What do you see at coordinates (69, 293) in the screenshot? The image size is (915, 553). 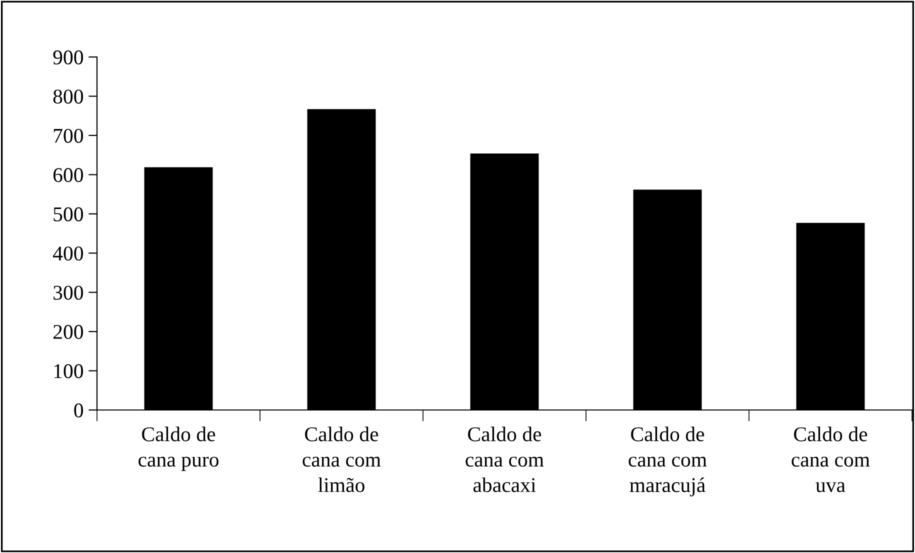 I see `y-tick-label: 300` at bounding box center [69, 293].